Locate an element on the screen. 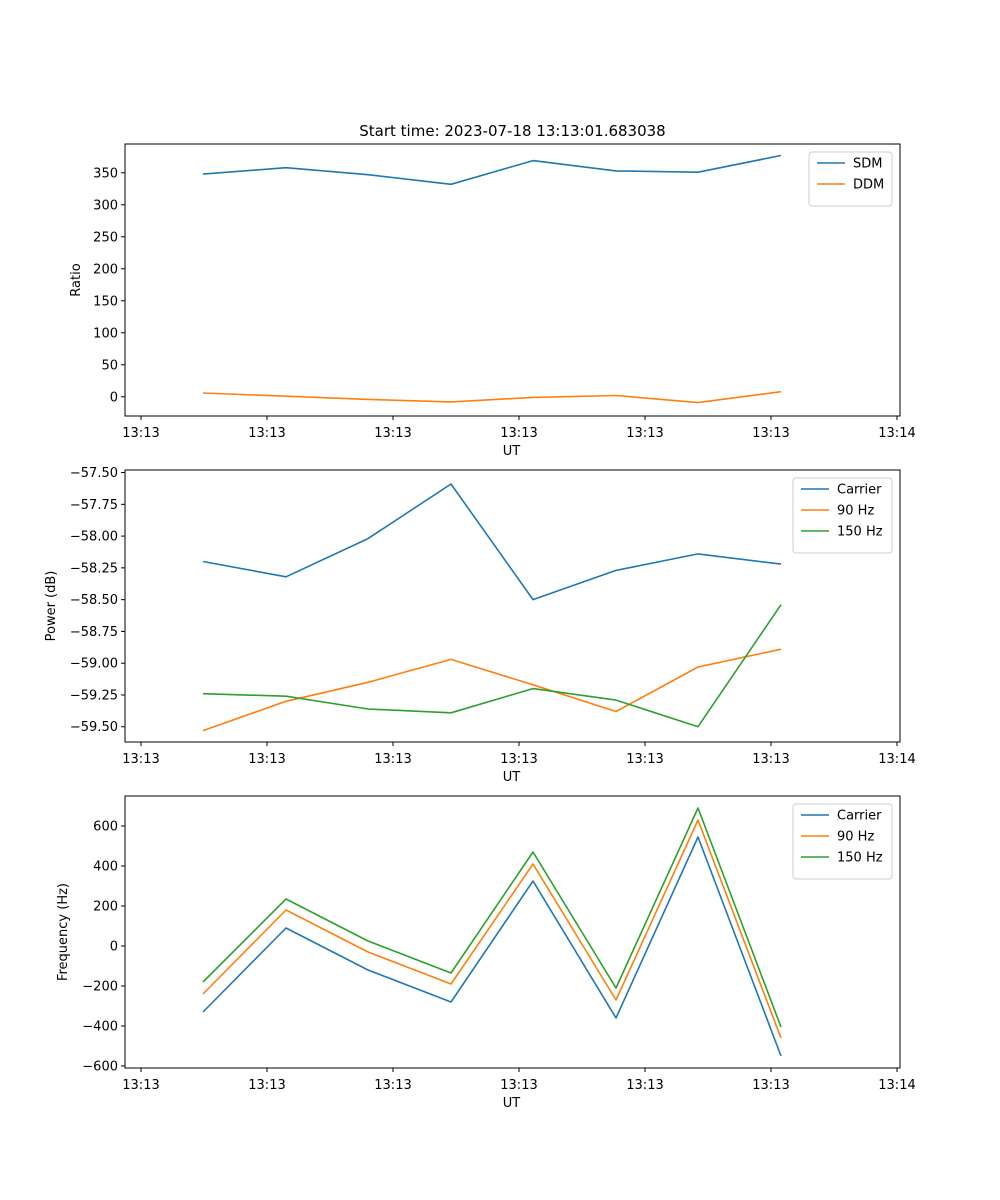  chart-title: Start time: 2023-07-18 13:13:01.683038 is located at coordinates (512, 131).